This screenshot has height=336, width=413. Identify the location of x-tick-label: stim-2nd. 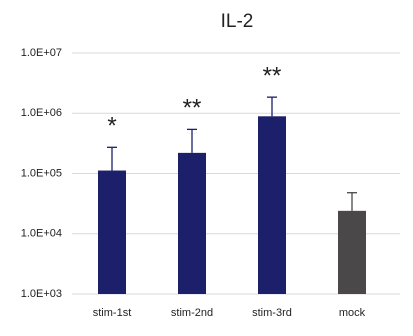
(192, 313).